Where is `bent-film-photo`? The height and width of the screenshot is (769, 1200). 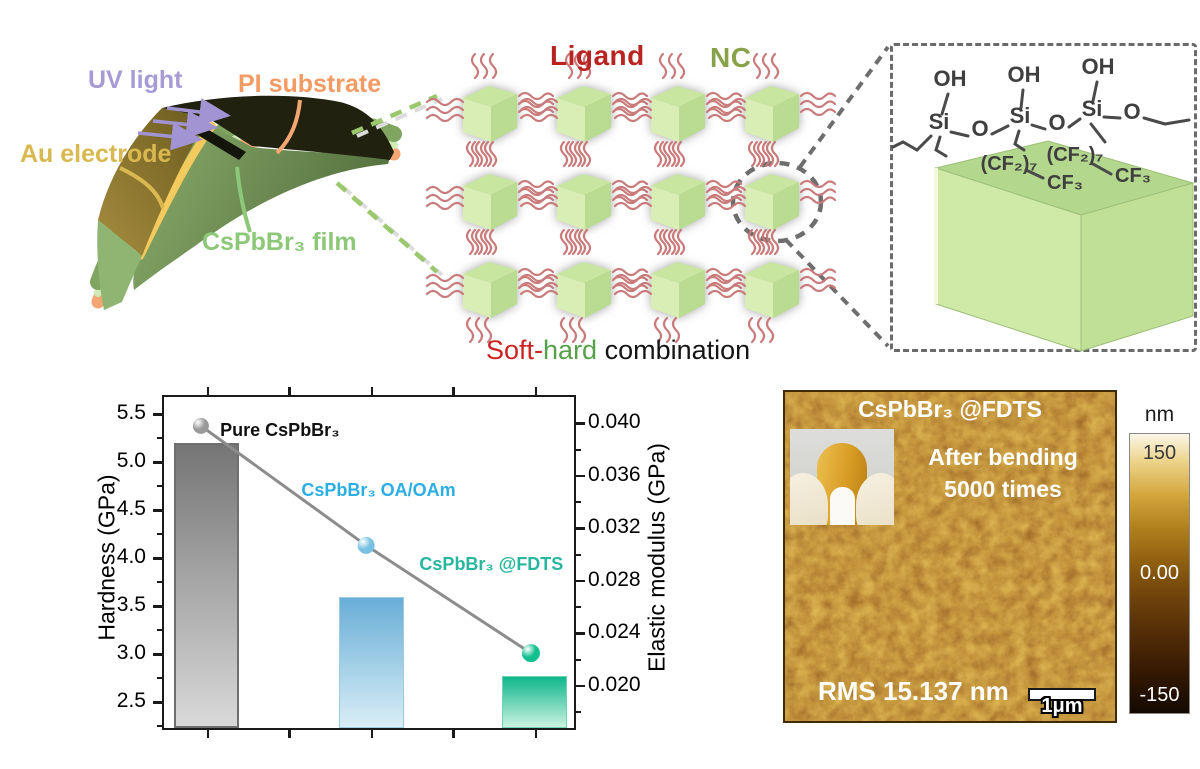
bent-film-photo is located at coordinates (842, 477).